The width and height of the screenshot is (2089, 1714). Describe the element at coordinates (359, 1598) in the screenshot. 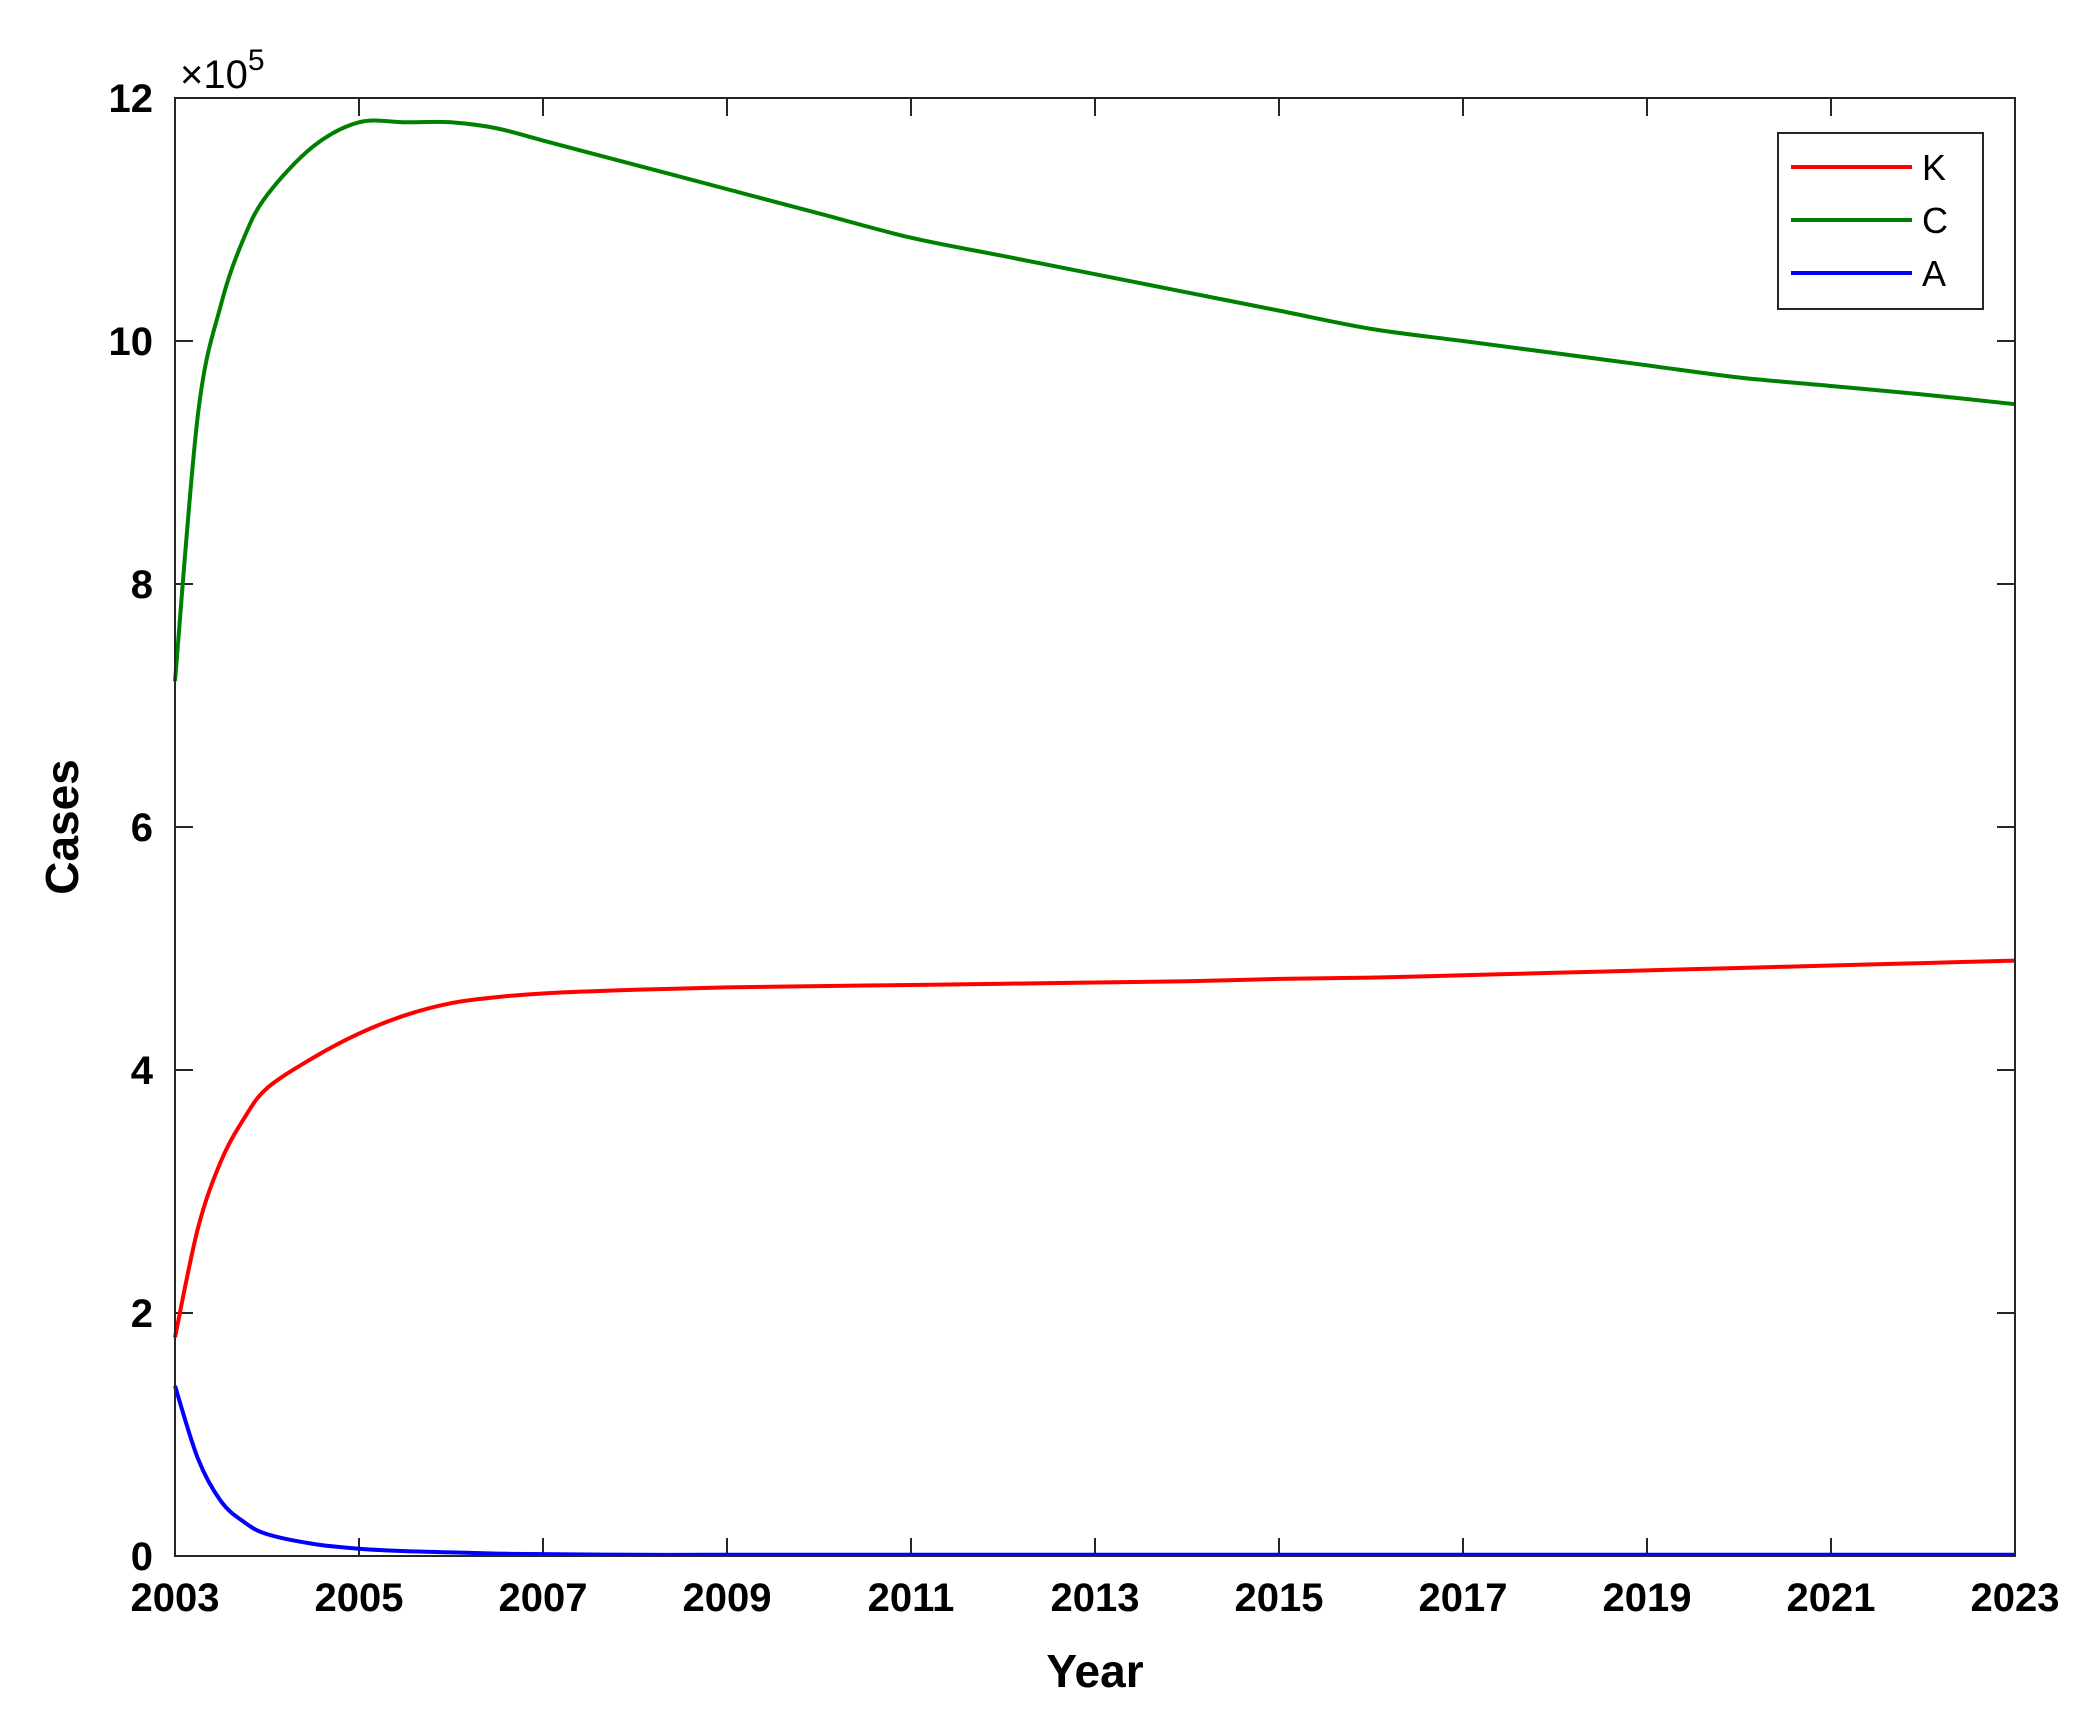

I see `x-tick-label: 2005` at that location.